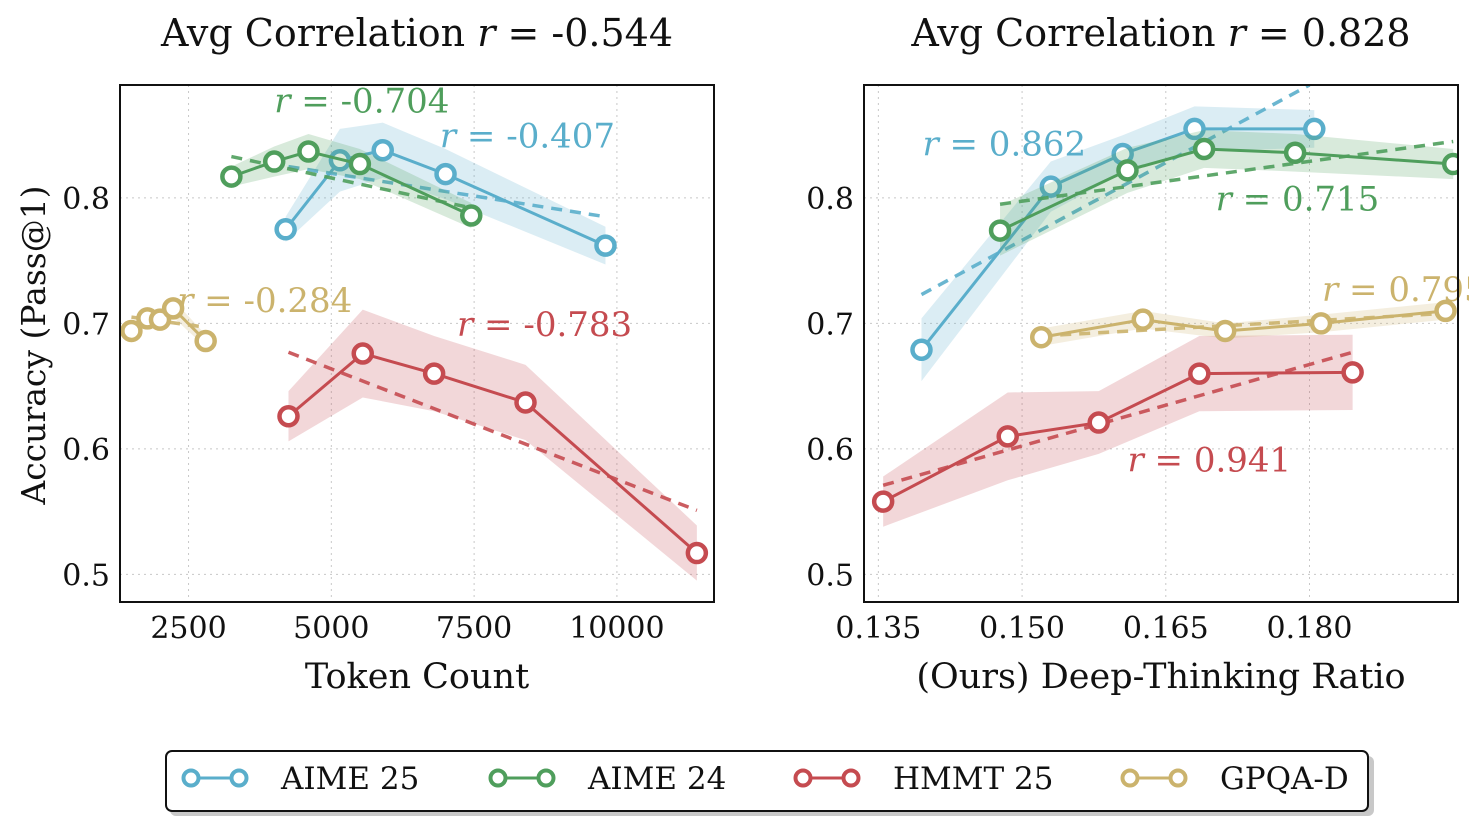  What do you see at coordinates (349, 779) in the screenshot?
I see `legend-label: AIME 25` at bounding box center [349, 779].